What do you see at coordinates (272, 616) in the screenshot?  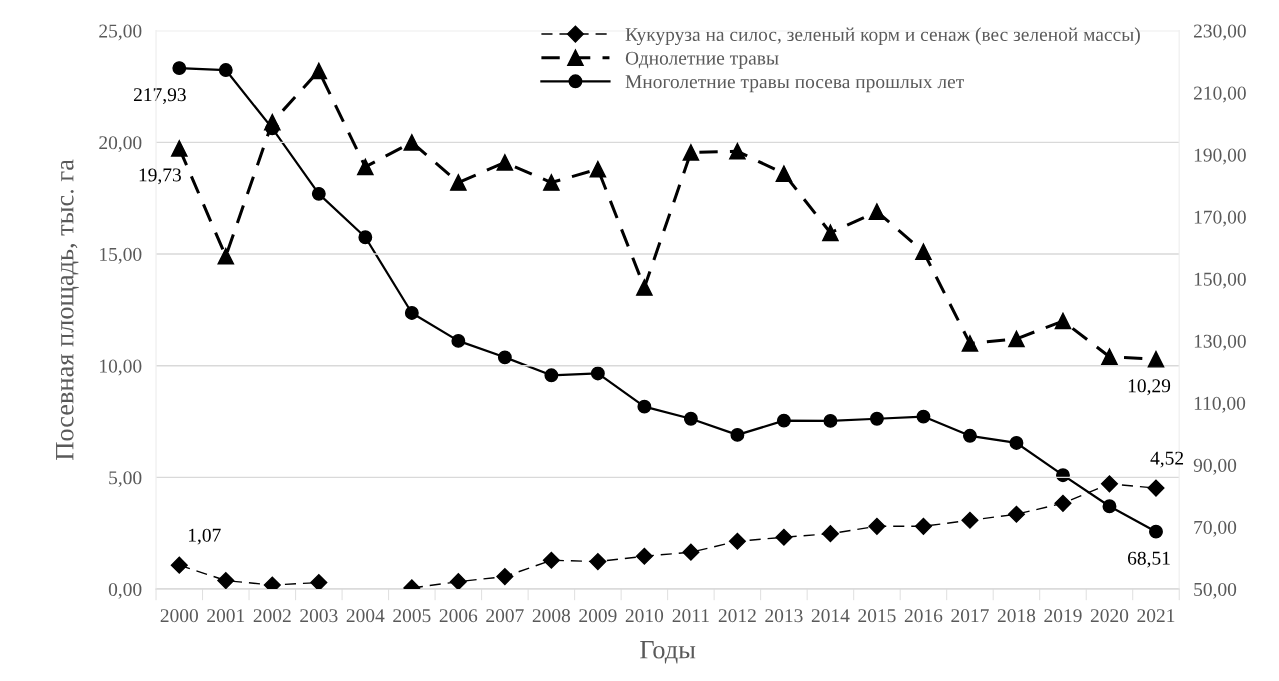 I see `x-tick-label: 2002` at bounding box center [272, 616].